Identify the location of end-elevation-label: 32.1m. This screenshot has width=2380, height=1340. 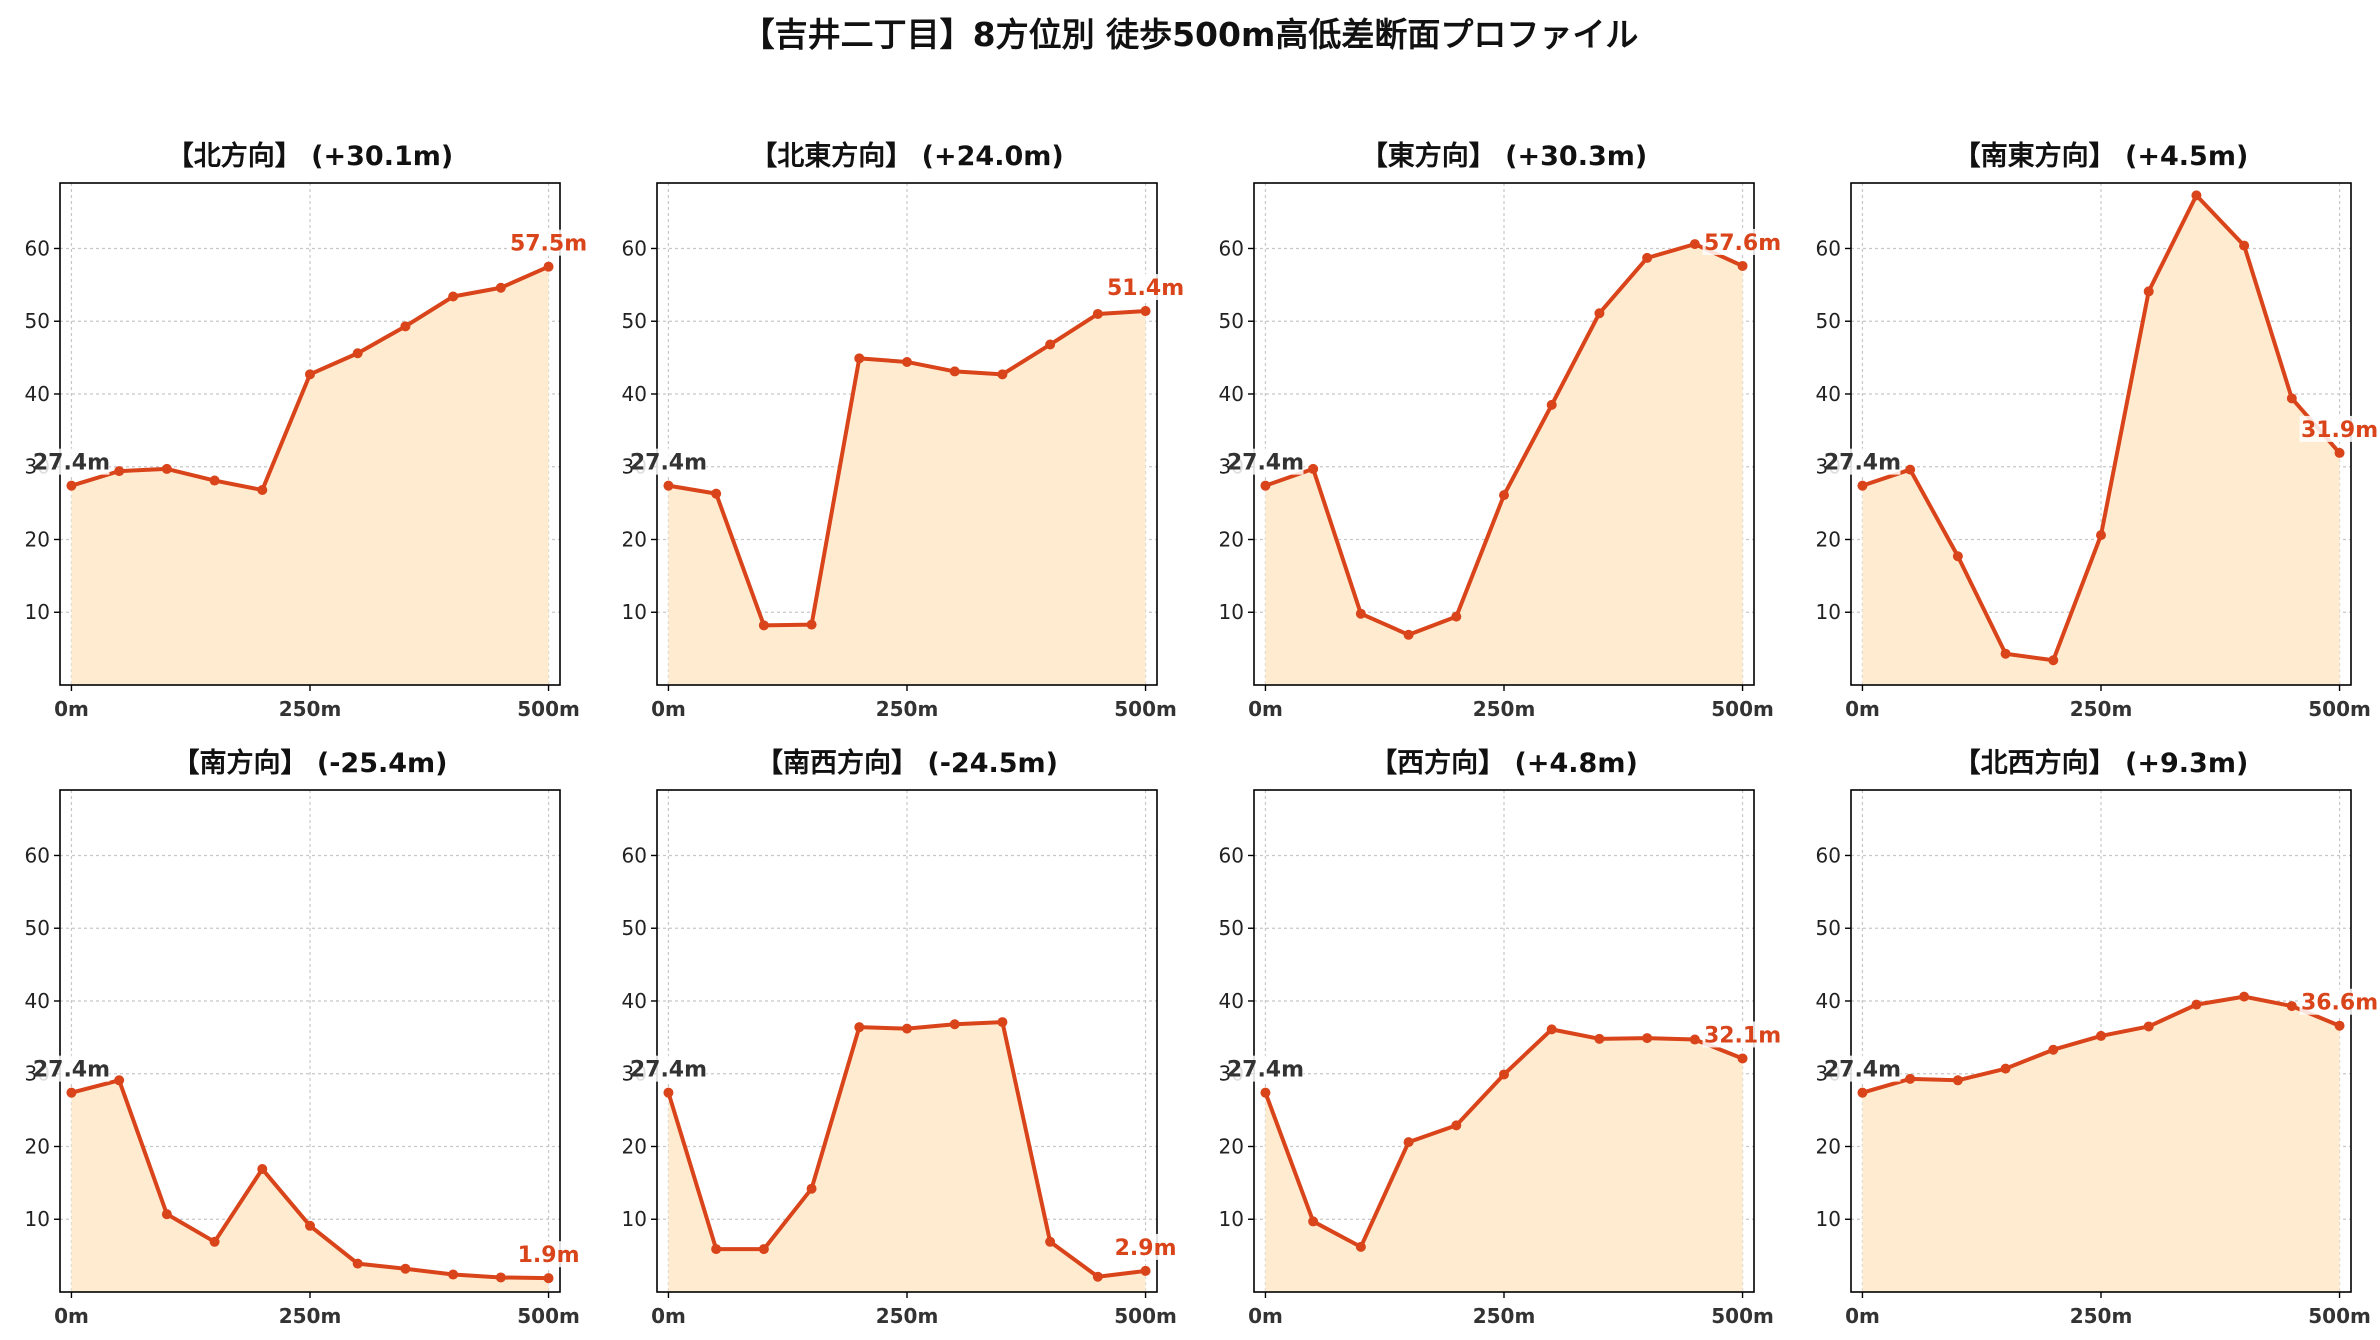
(1742, 1035).